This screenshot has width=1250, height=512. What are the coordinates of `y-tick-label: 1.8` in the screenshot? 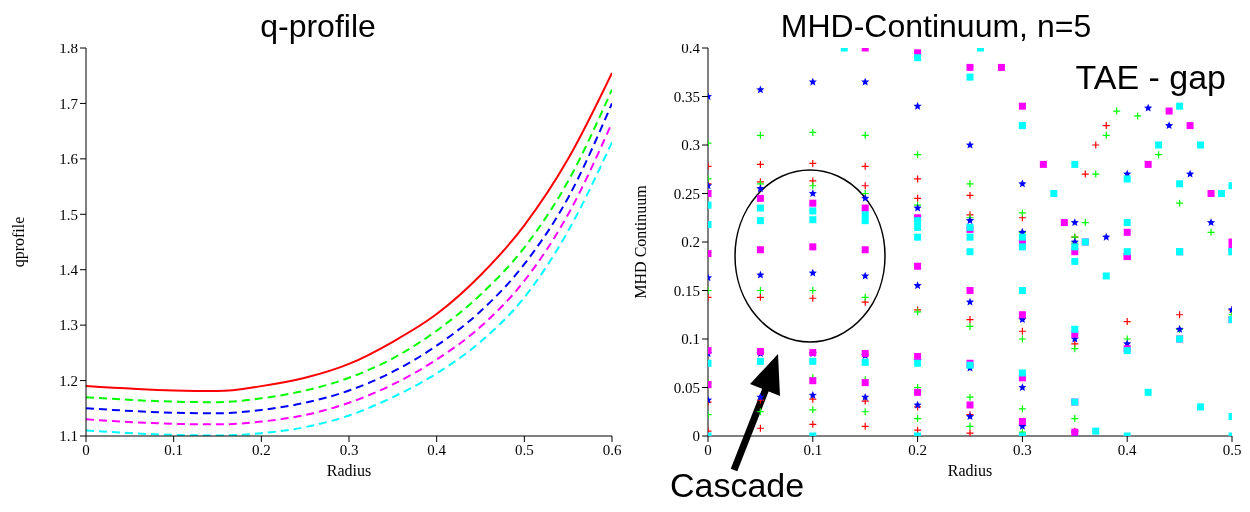 It's located at (68, 48).